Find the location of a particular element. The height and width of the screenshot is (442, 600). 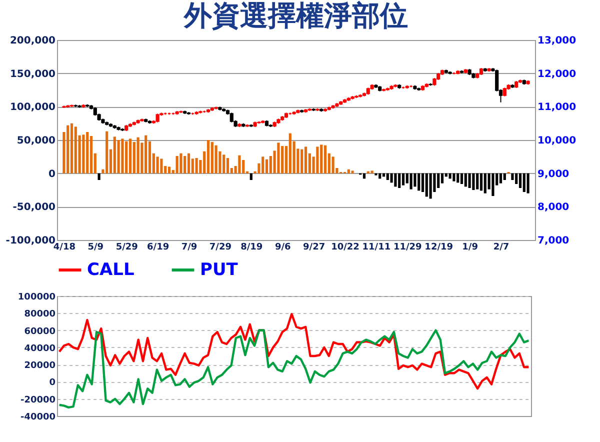

y2-tick-label: 11,000 is located at coordinates (557, 108).